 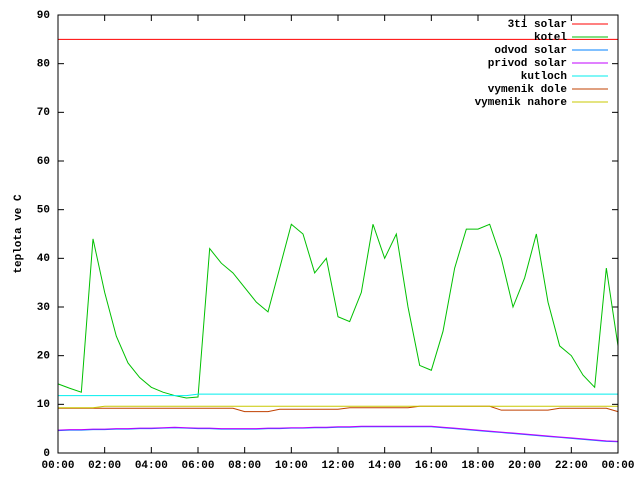 I want to click on legend-label: vymenik nahore, so click(x=521, y=103).